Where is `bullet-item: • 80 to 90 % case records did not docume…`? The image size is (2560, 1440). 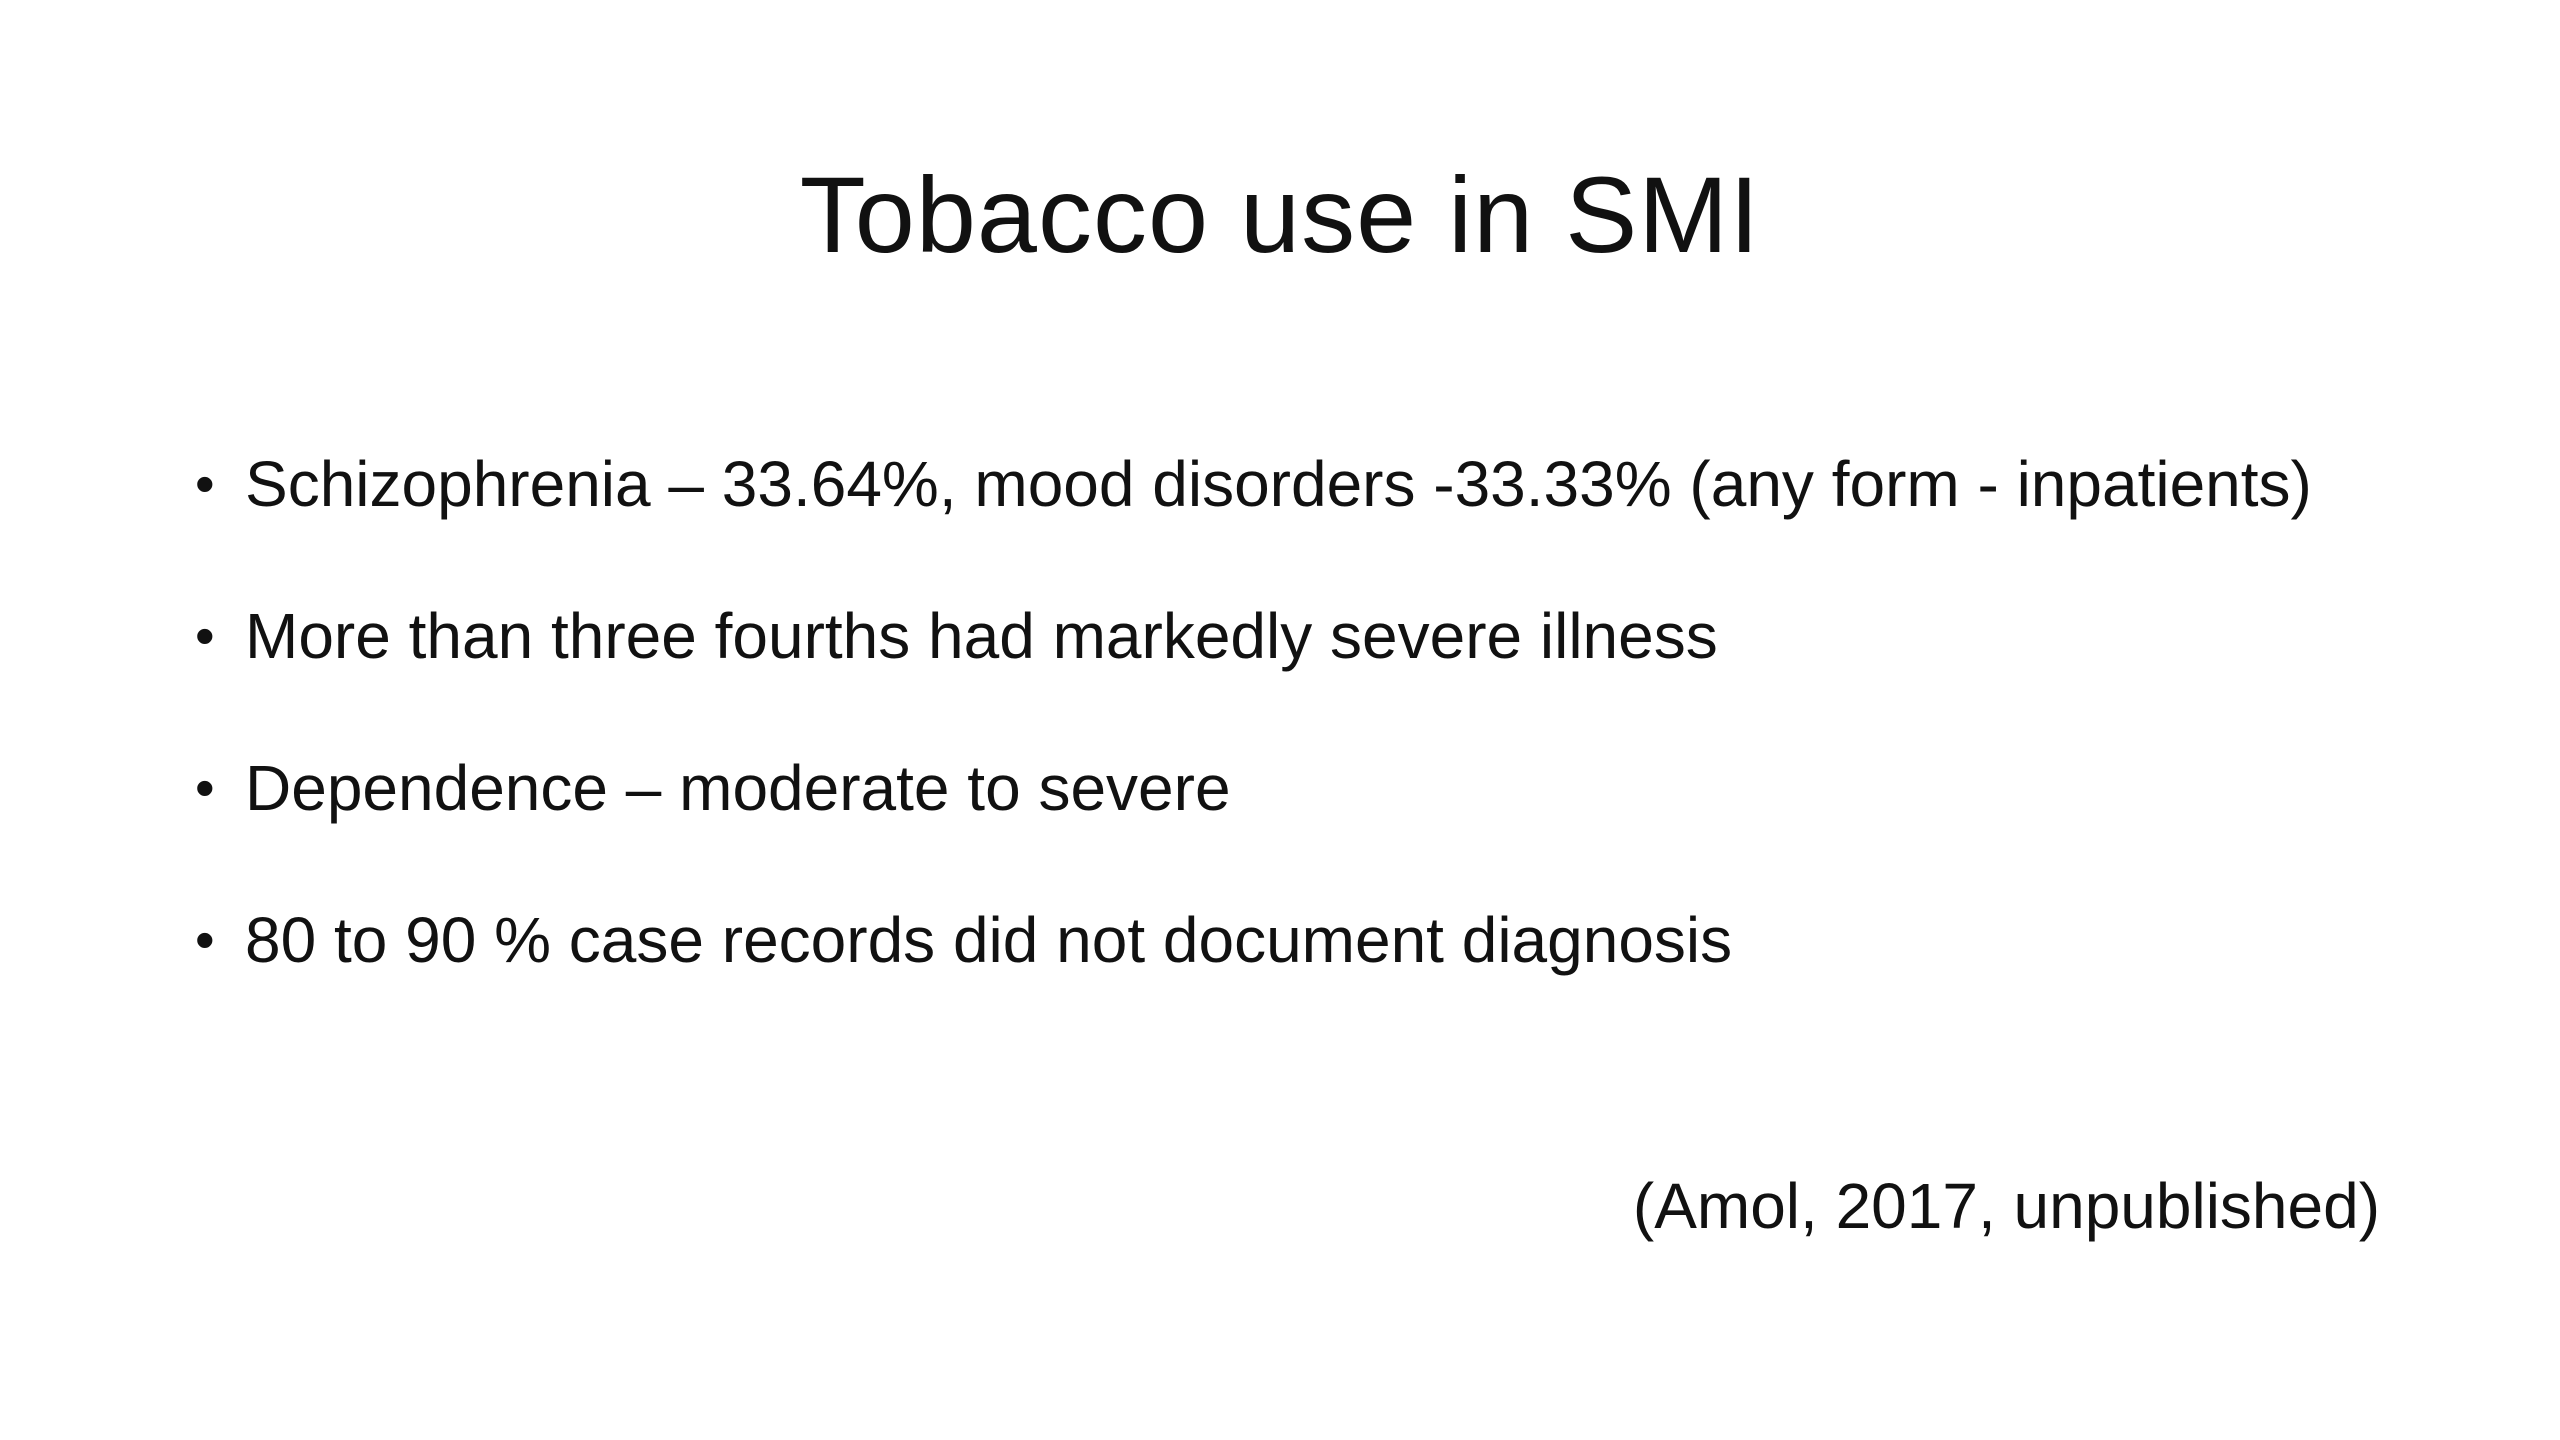
bullet-item: • 80 to 90 % case records did not docume… is located at coordinates (1295, 940).